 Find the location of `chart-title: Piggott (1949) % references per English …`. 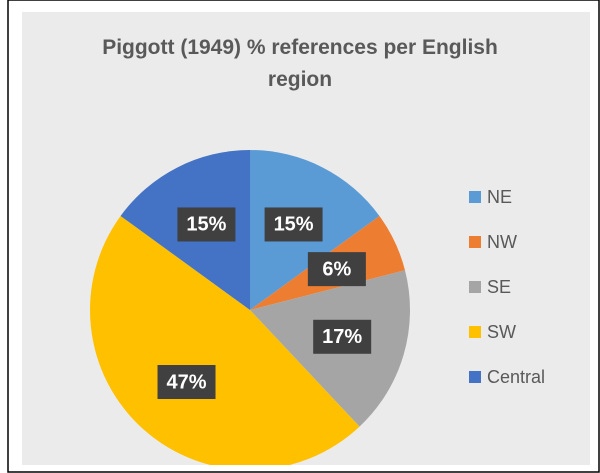

chart-title: Piggott (1949) % references per English … is located at coordinates (300, 63).